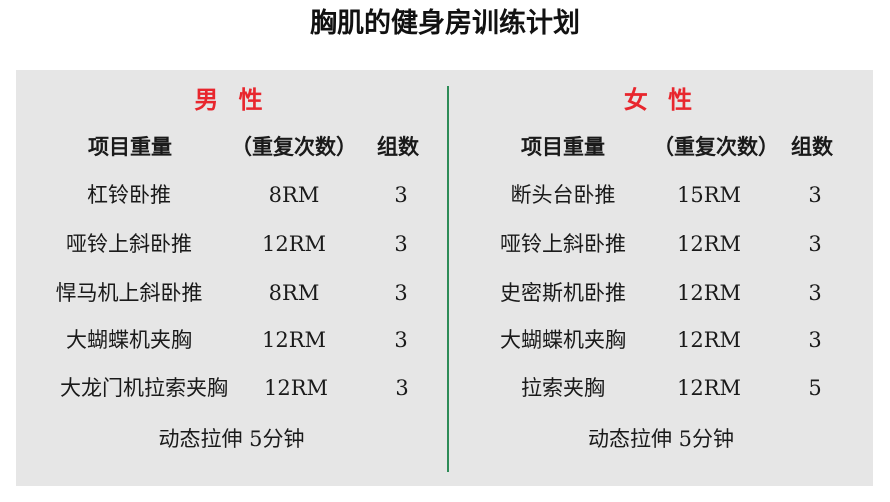 The height and width of the screenshot is (502, 890). What do you see at coordinates (401, 244) in the screenshot?
I see `male-row-2-sets: 3` at bounding box center [401, 244].